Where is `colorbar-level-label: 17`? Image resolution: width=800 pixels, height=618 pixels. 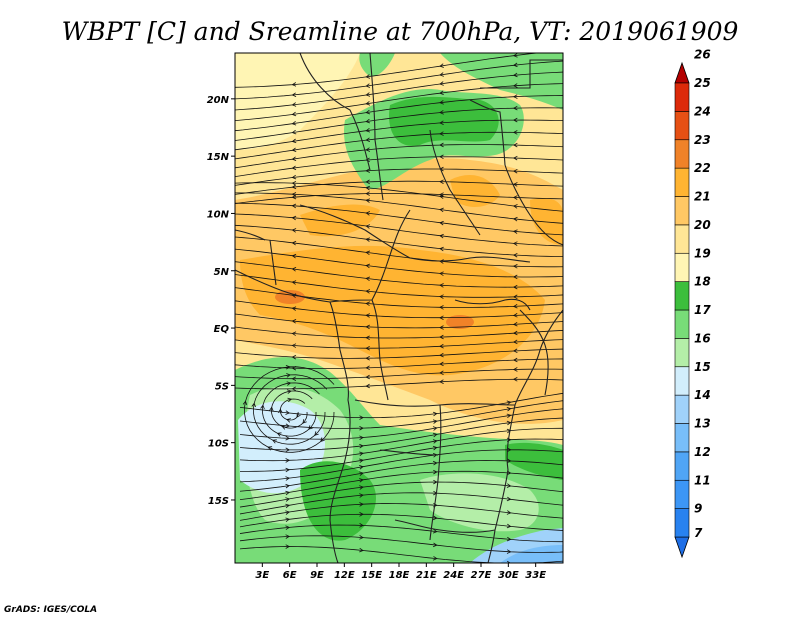
colorbar-level-label: 17 is located at coordinates (702, 310).